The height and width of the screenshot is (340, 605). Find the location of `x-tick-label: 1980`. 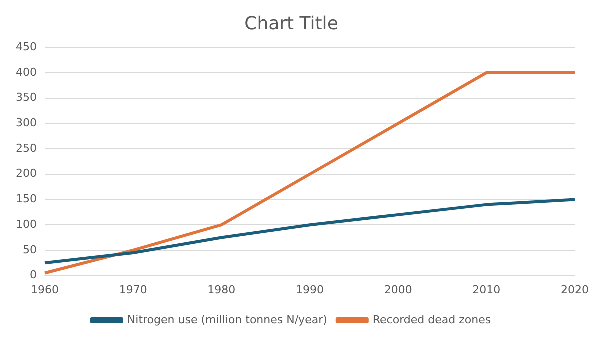

x-tick-label: 1980 is located at coordinates (222, 289).